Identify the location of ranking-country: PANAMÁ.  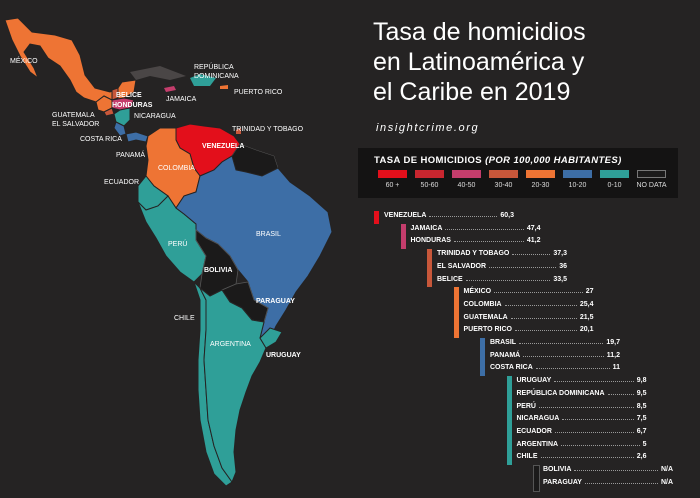
(505, 355).